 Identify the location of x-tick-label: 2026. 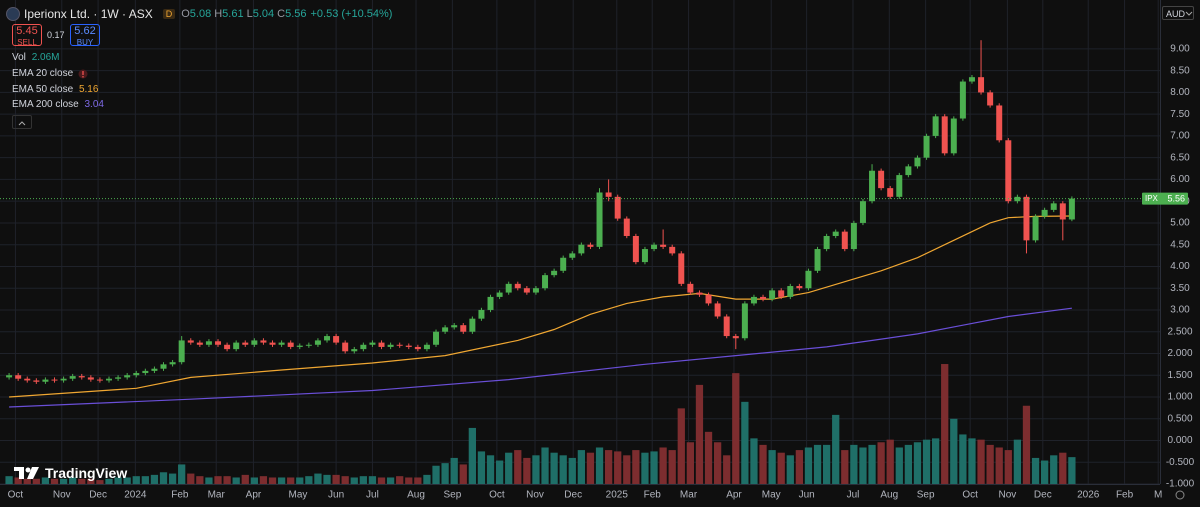
(1088, 495).